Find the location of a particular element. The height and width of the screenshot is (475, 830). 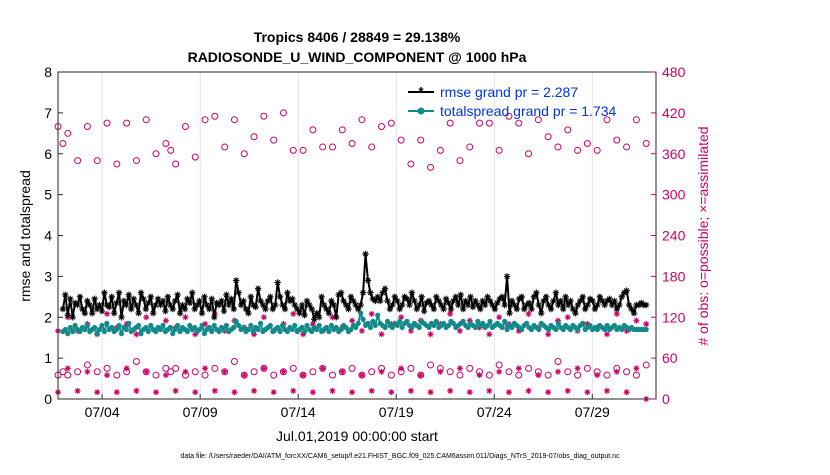

y-axis-label: rmse and totalspread is located at coordinates (25, 236).